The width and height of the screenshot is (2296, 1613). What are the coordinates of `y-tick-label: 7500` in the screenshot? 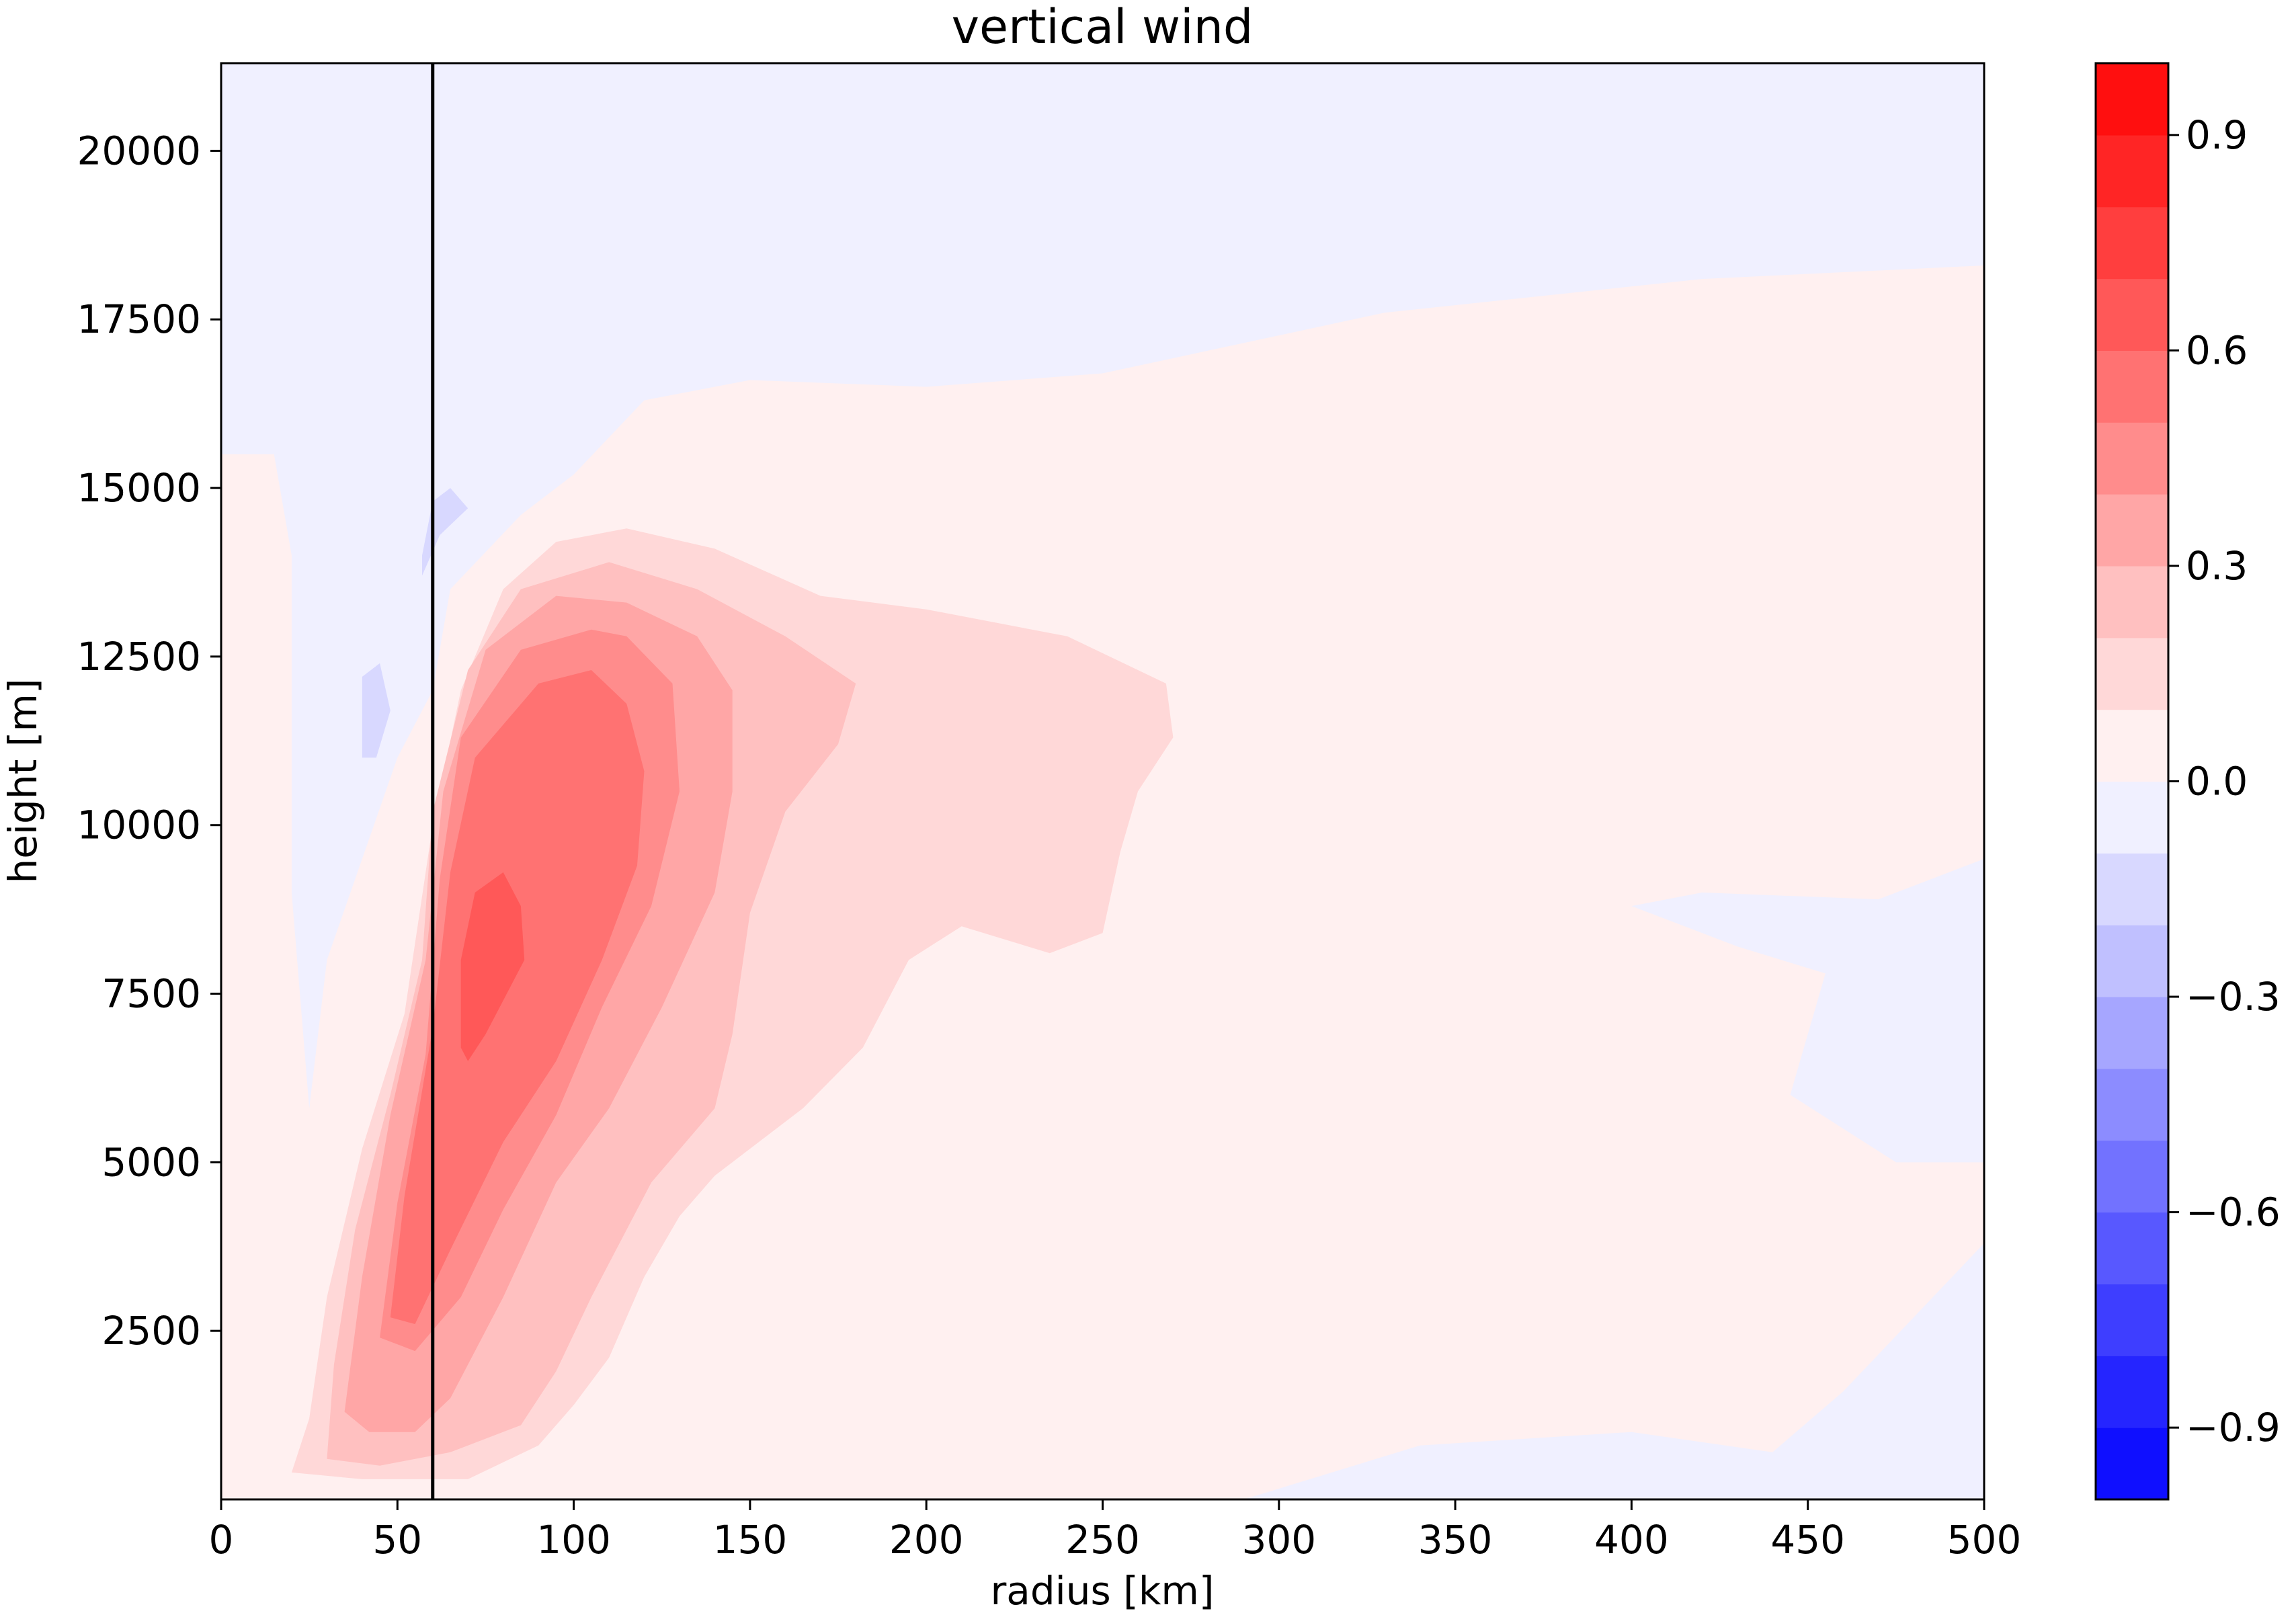 It's located at (151, 994).